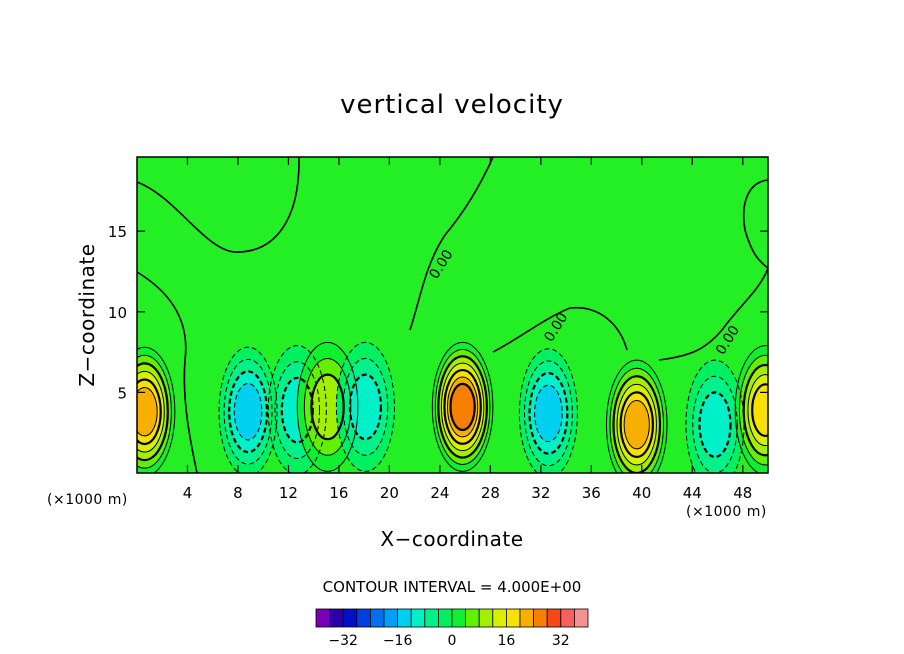 The width and height of the screenshot is (904, 654). What do you see at coordinates (452, 587) in the screenshot?
I see `contour-interval-text: CONTOUR INTERVAL = 4.000E+00` at bounding box center [452, 587].